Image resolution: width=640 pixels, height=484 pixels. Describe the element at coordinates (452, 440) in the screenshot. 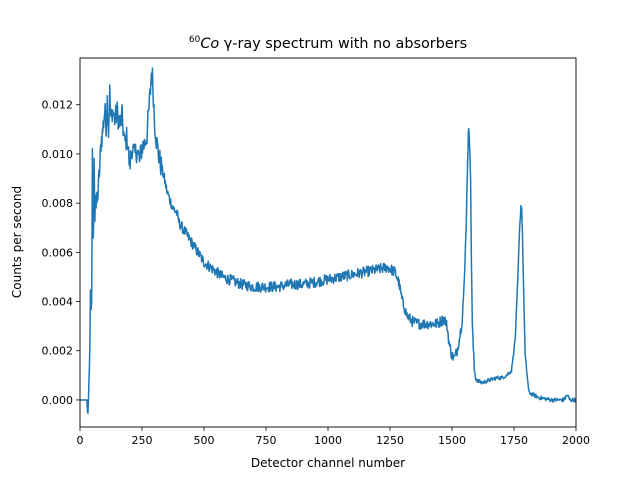

I see `x-tick-label: 1500` at that location.